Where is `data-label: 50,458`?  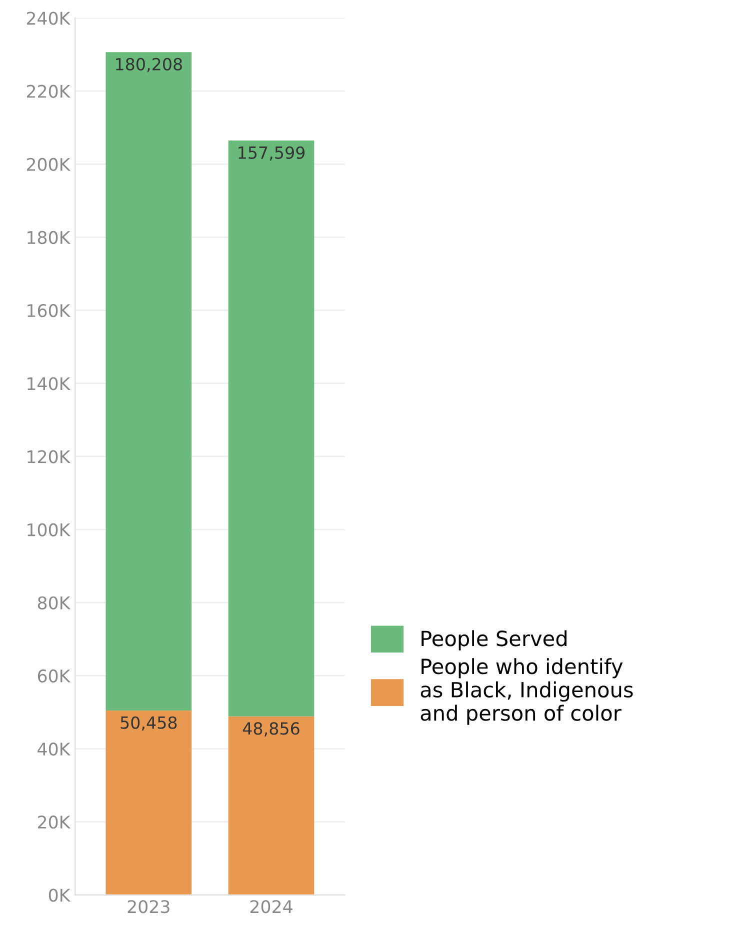
data-label: 50,458 is located at coordinates (148, 723).